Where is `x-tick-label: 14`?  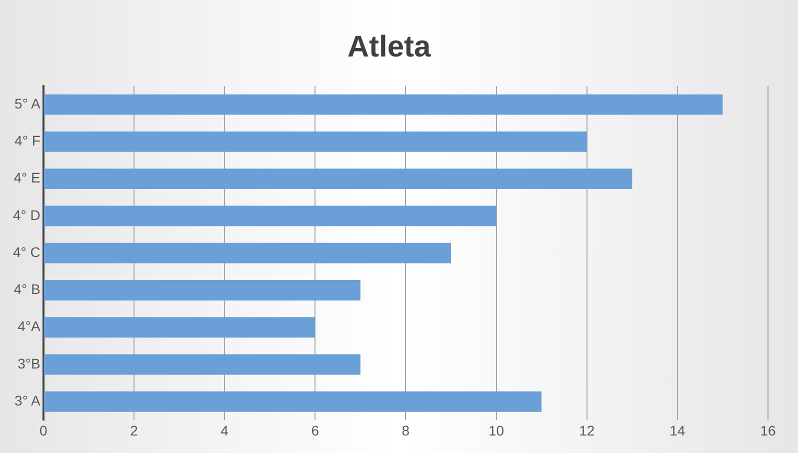 x-tick-label: 14 is located at coordinates (678, 430).